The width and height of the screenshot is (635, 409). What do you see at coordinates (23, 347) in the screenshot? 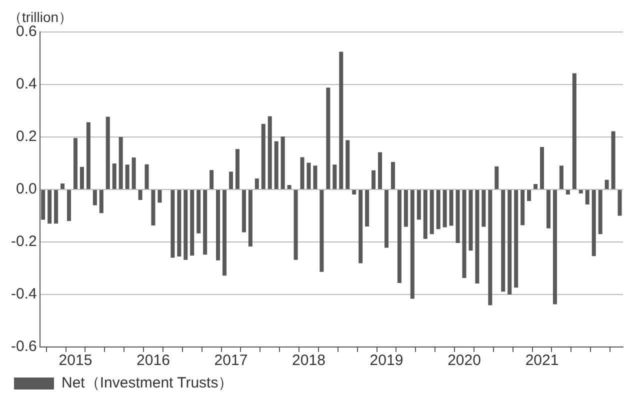
I see `y-tick-label: -0.6` at bounding box center [23, 347].